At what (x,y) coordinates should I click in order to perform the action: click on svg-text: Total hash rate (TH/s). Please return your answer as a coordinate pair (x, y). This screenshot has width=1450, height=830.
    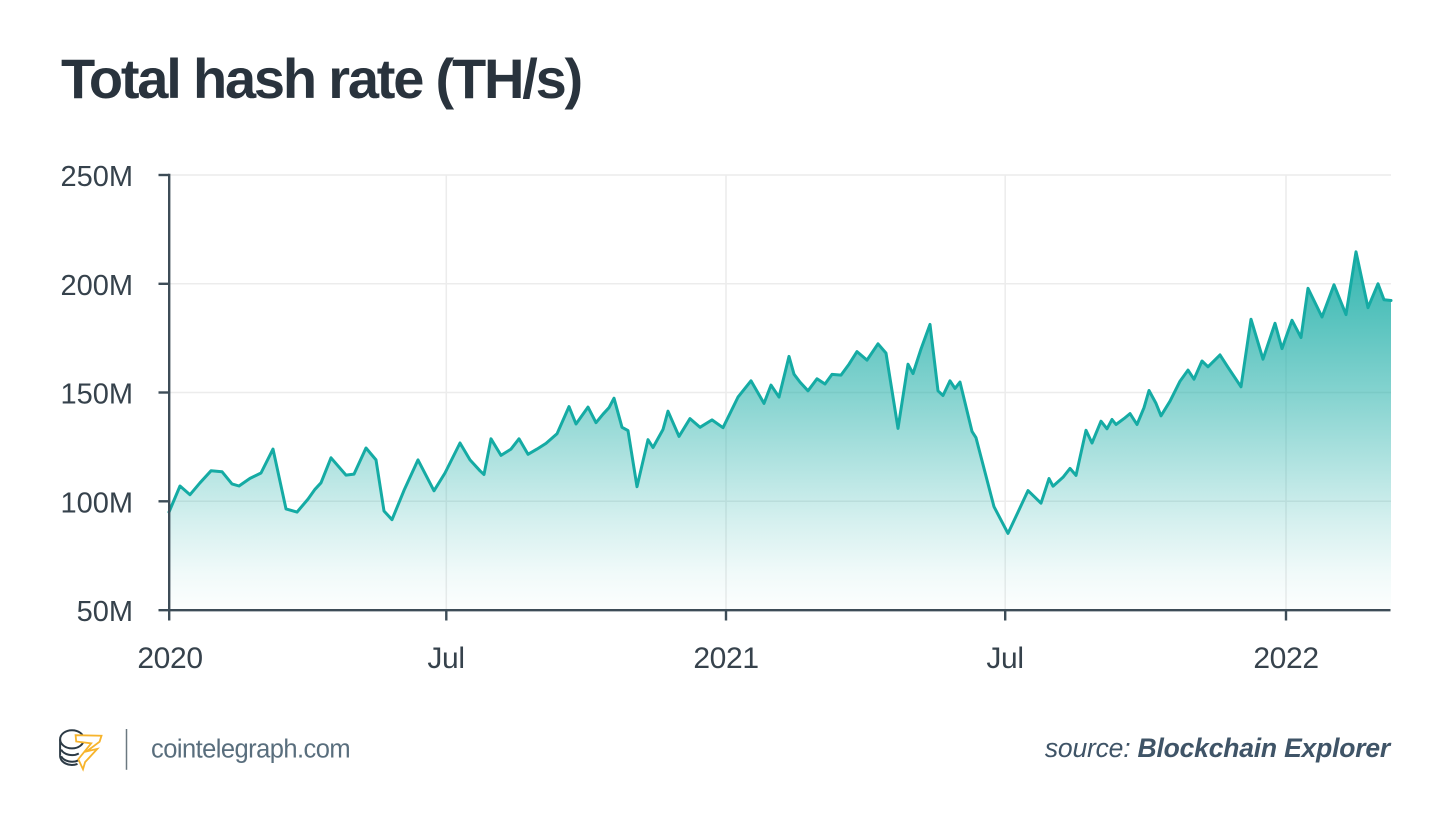
    Looking at the image, I should click on (321, 78).